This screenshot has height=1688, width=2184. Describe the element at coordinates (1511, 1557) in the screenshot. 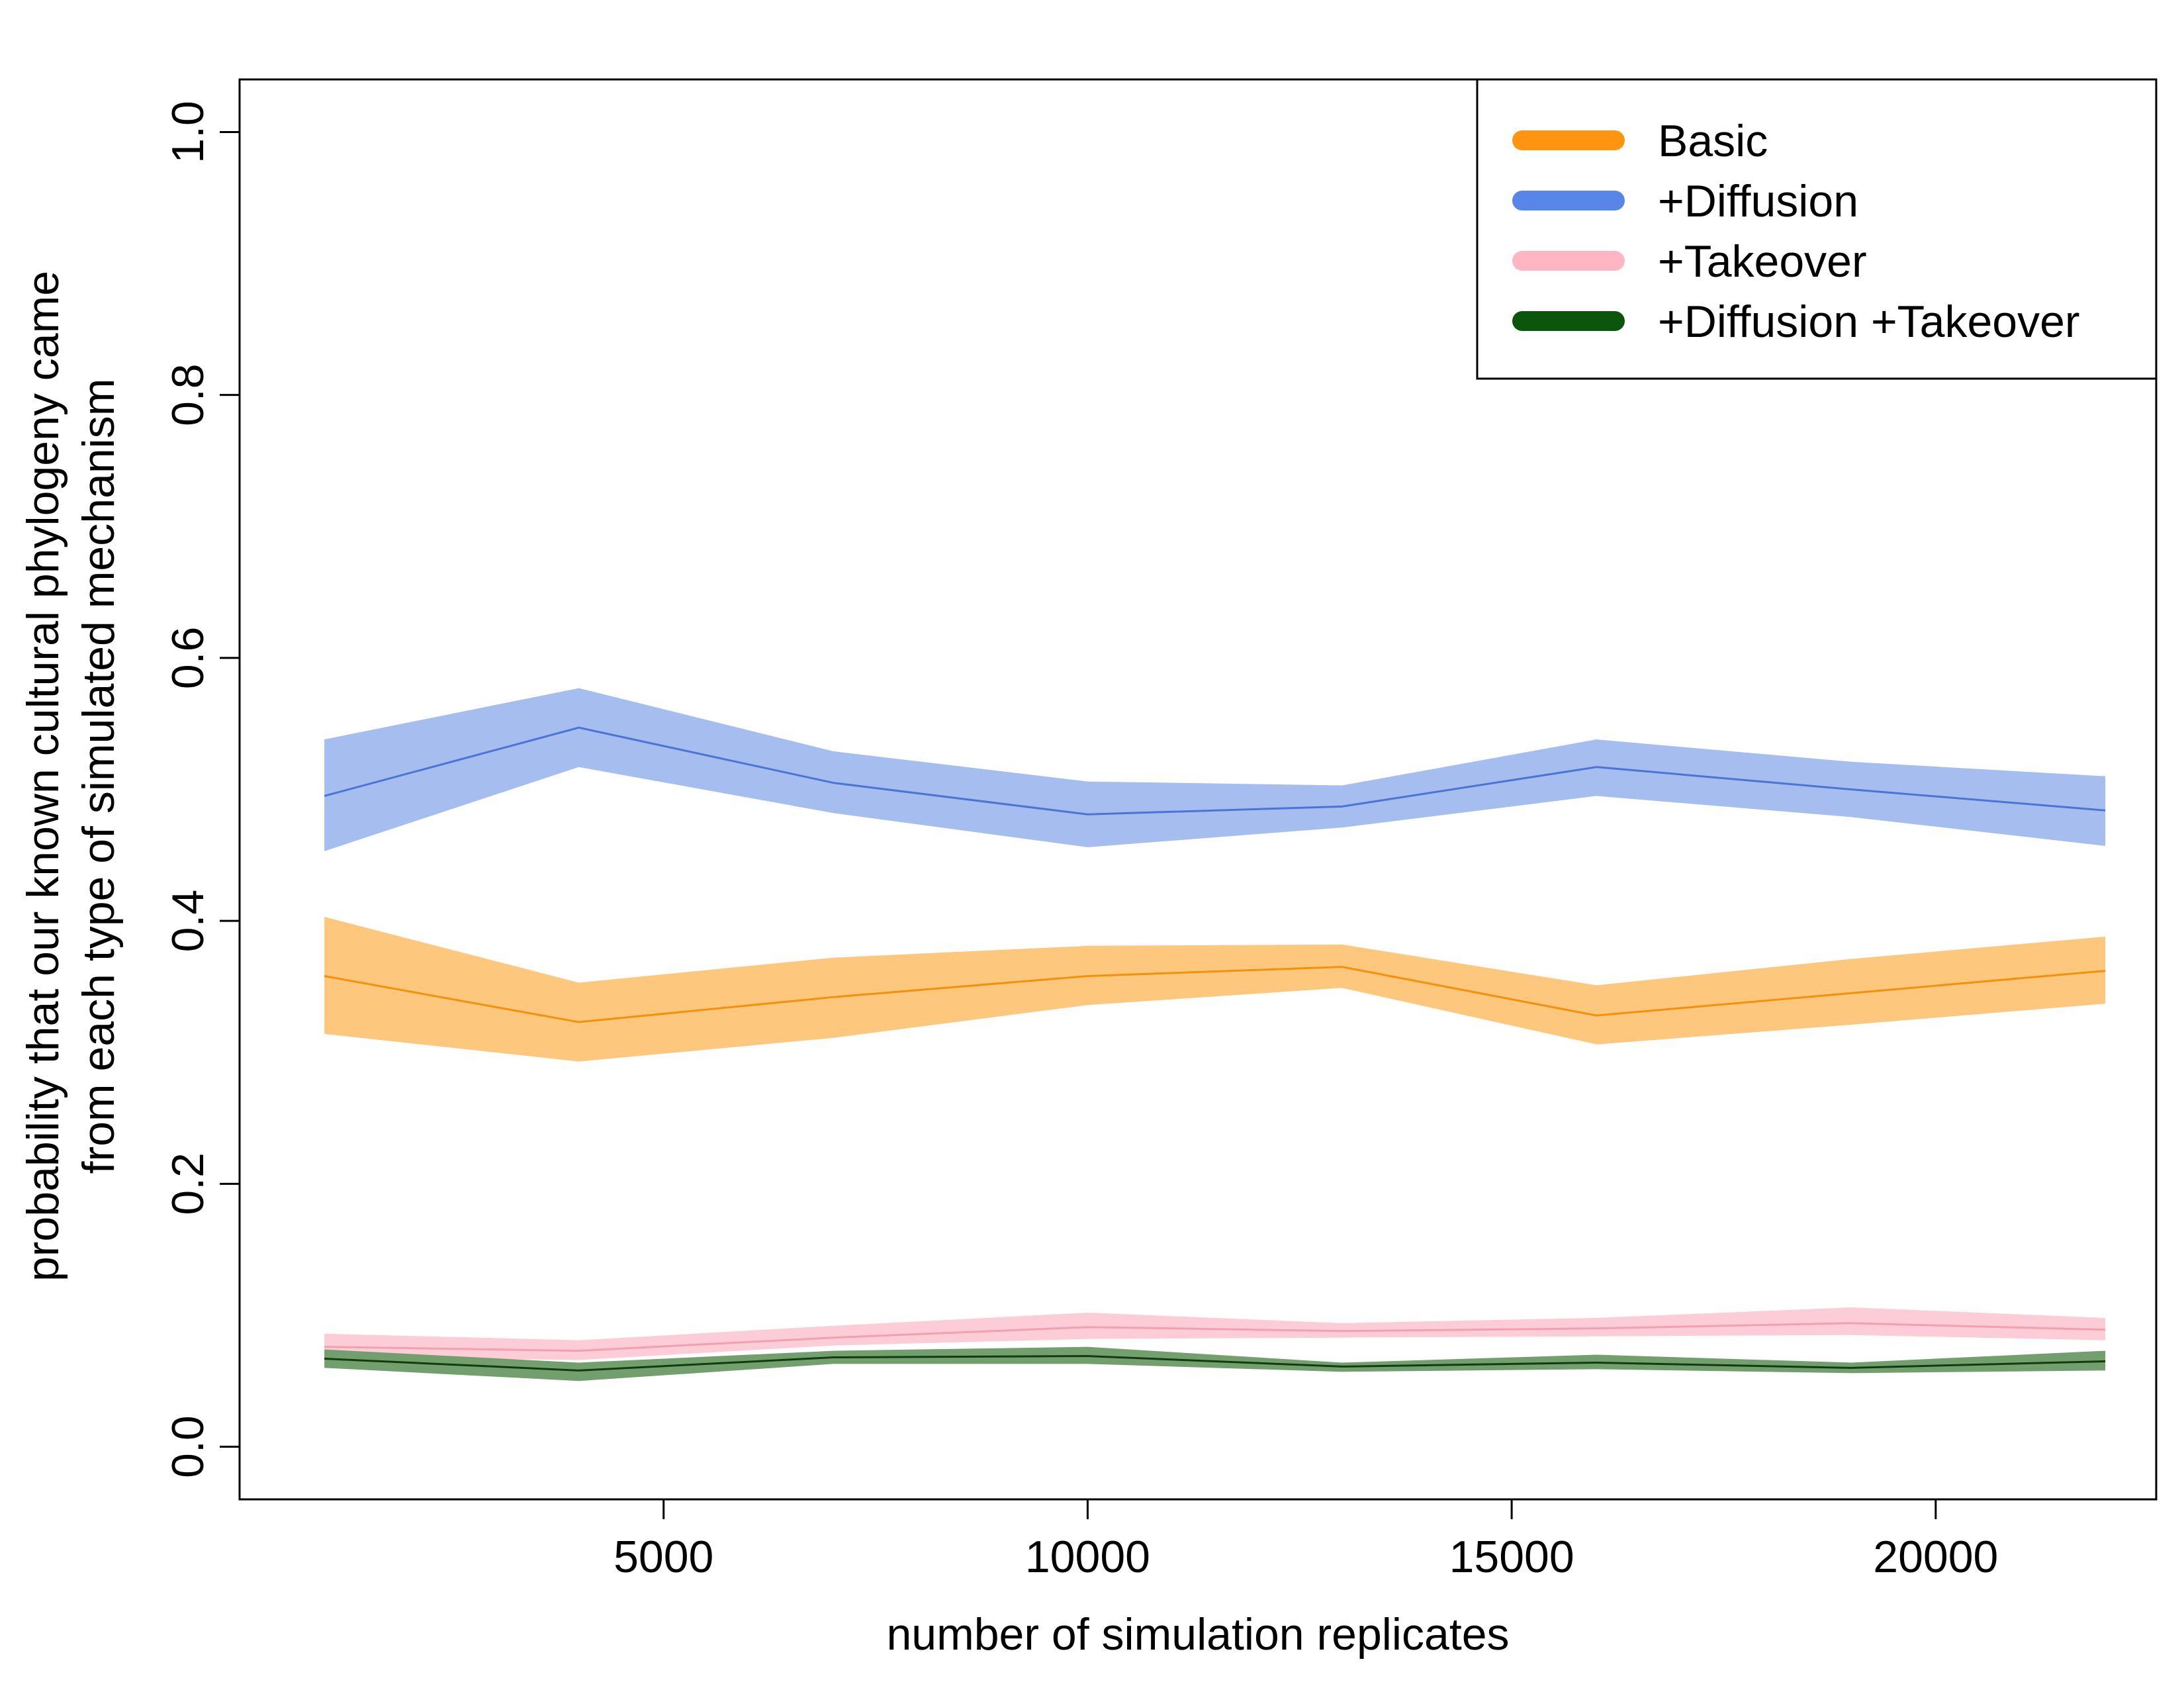

I see `x-tick-label: 15000` at that location.